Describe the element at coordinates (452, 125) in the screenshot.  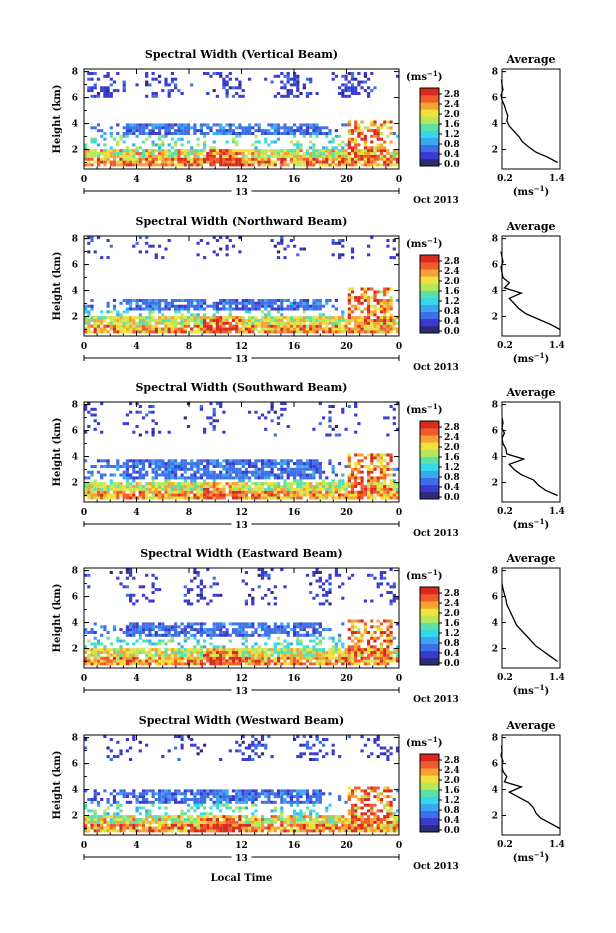
I see `colorbar-tick-label: 1.6` at that location.